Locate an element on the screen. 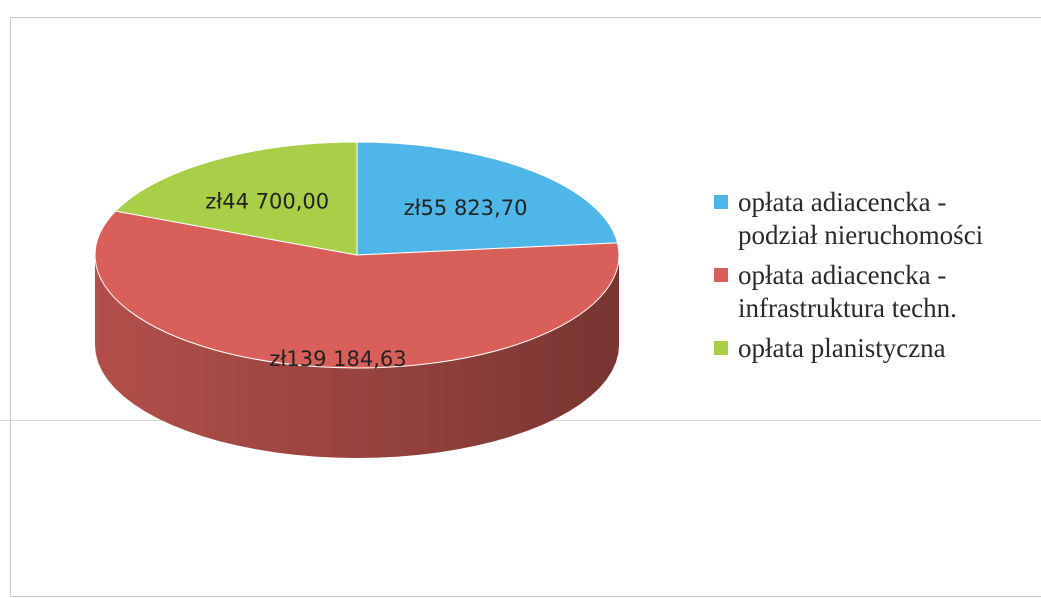 The image size is (1041, 598). frame-top-border is located at coordinates (525, 17).